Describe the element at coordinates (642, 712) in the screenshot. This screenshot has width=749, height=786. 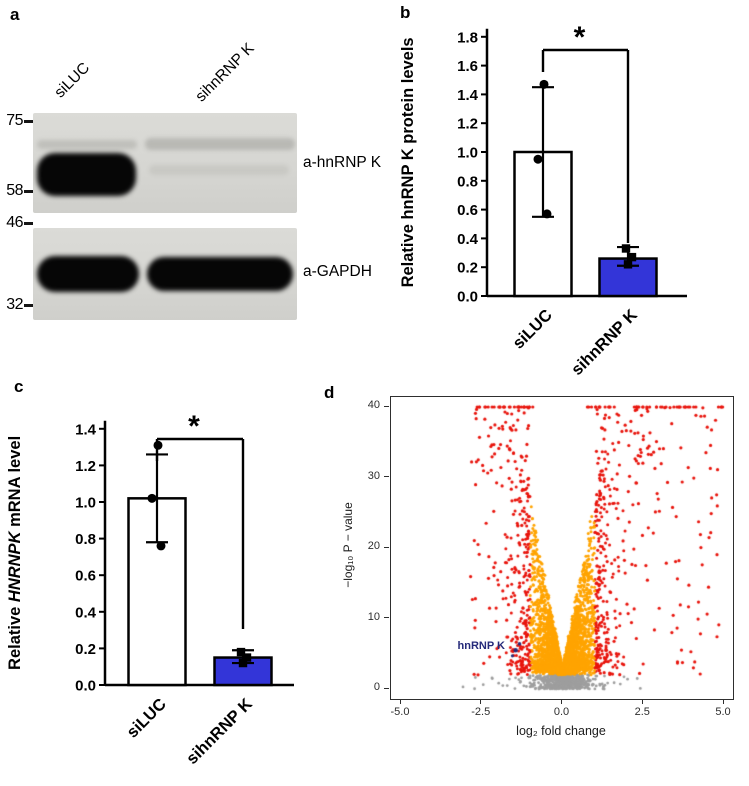
I see `x-tick-label: 2.5` at that location.